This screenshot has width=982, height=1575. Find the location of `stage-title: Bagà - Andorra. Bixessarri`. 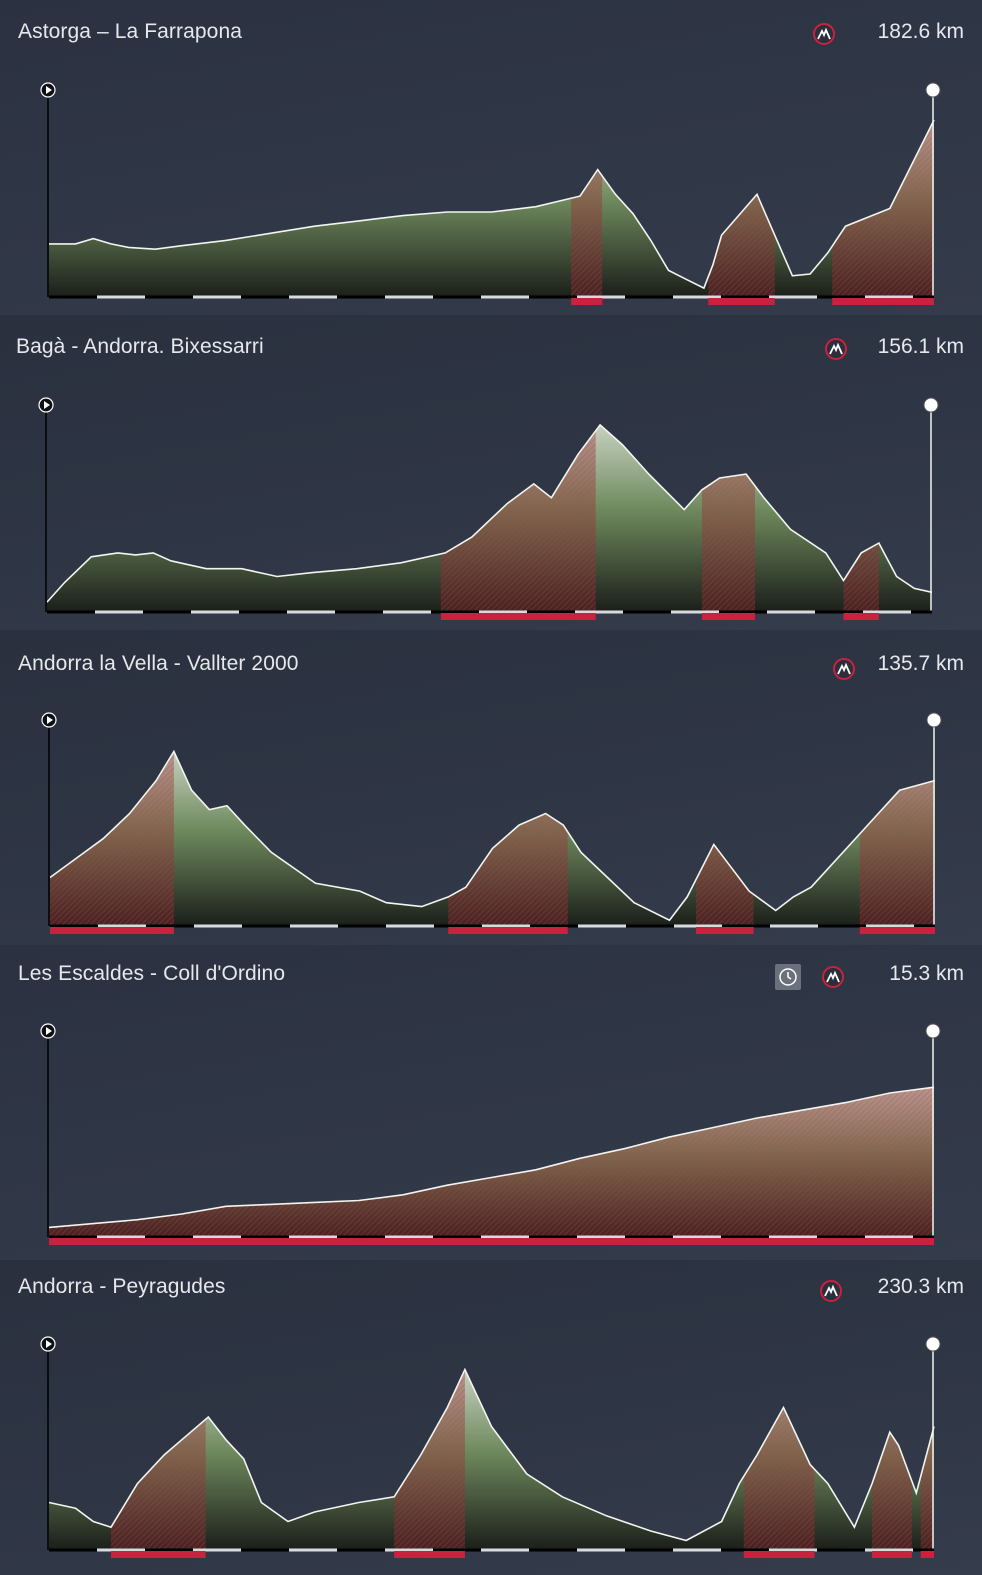

stage-title: Bagà - Andorra. Bixessarri is located at coordinates (140, 346).